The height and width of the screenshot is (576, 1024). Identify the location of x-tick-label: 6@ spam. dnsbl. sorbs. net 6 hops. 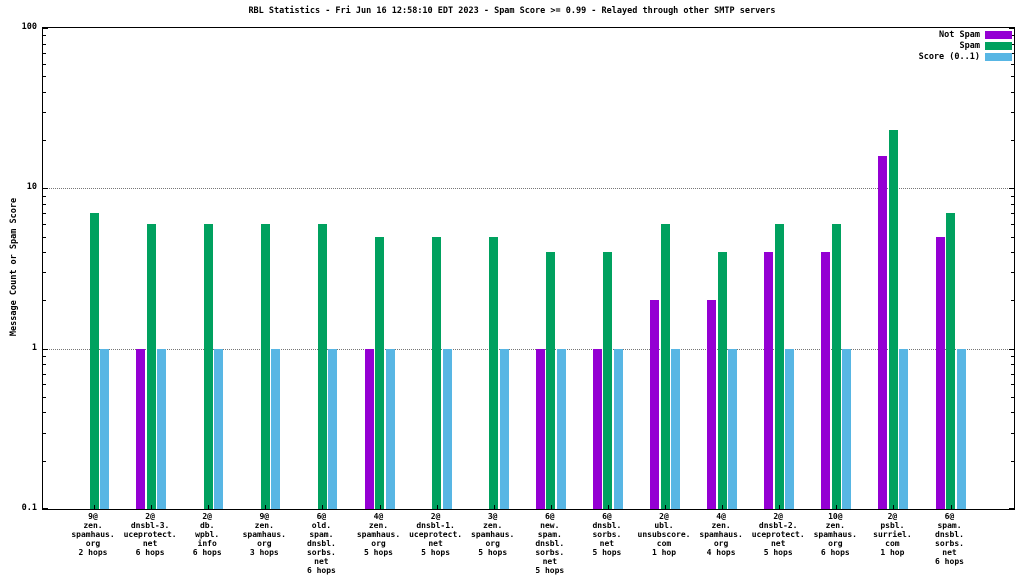
(950, 539).